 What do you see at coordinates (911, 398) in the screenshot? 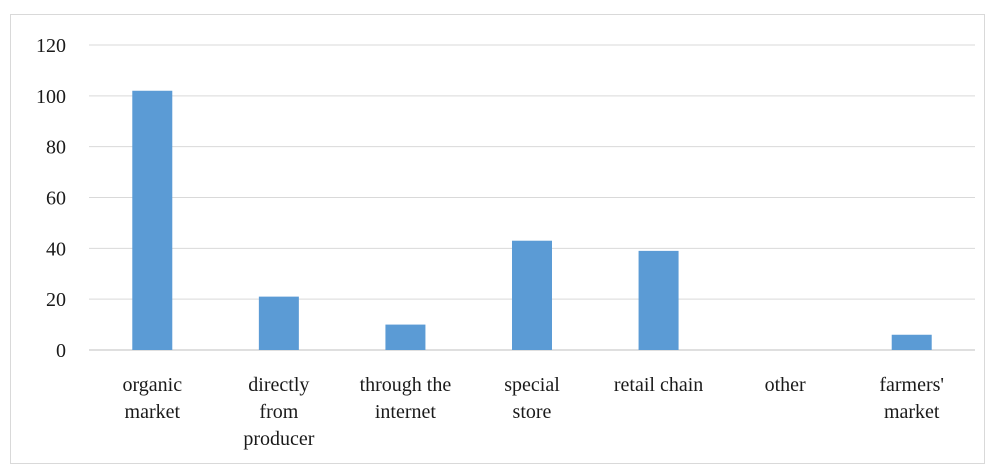
I see `category-label: farmers' market` at bounding box center [911, 398].